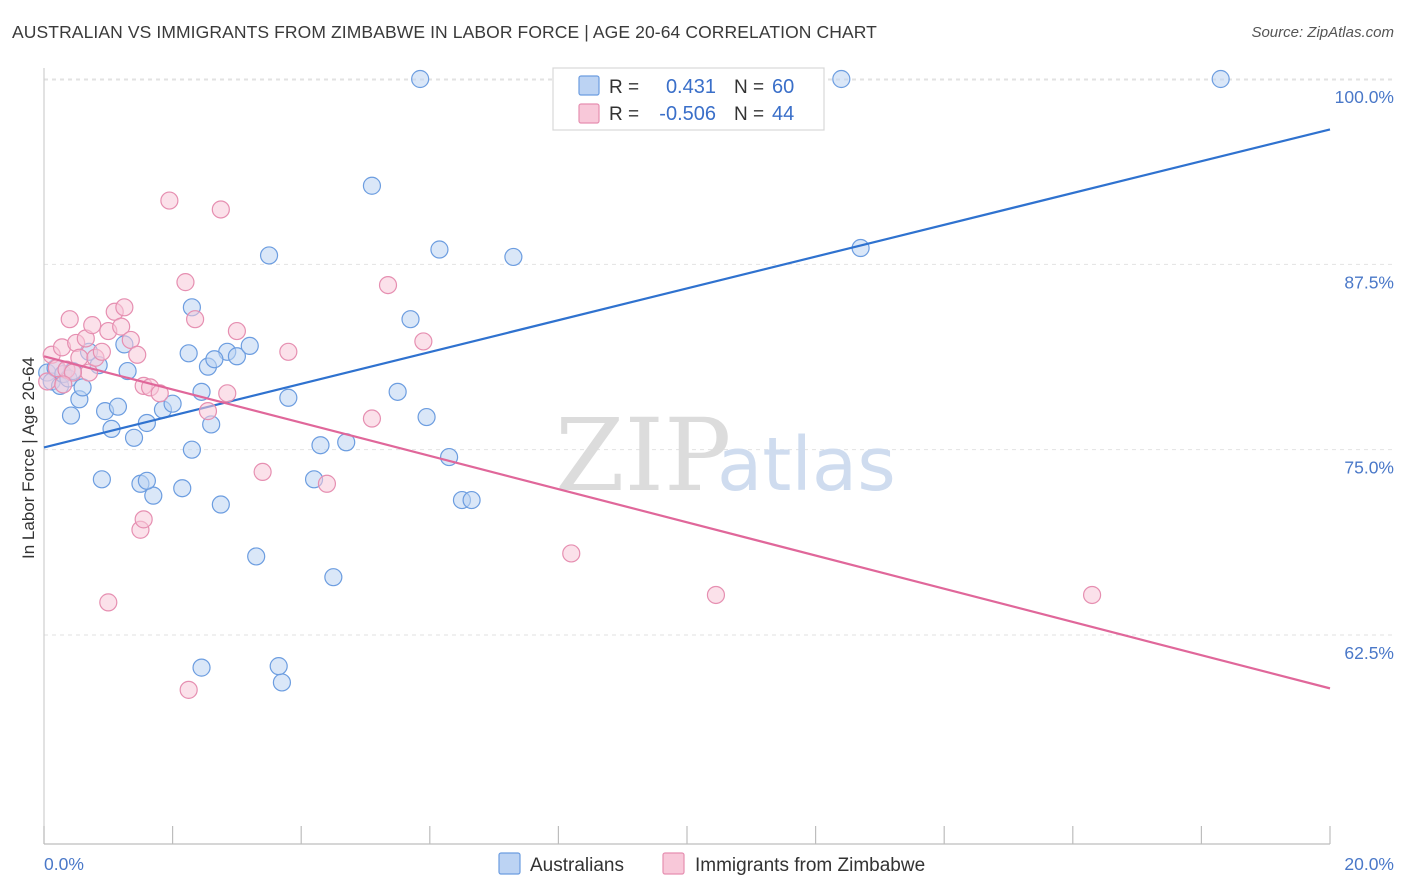 The image size is (1406, 892). I want to click on x-tick-label-max: 20.0%, so click(1369, 864).